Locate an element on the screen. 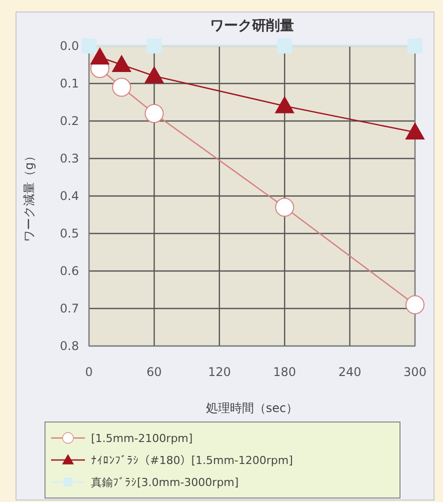  legend-label: [1.5mm-2100rpm] is located at coordinates (142, 438).